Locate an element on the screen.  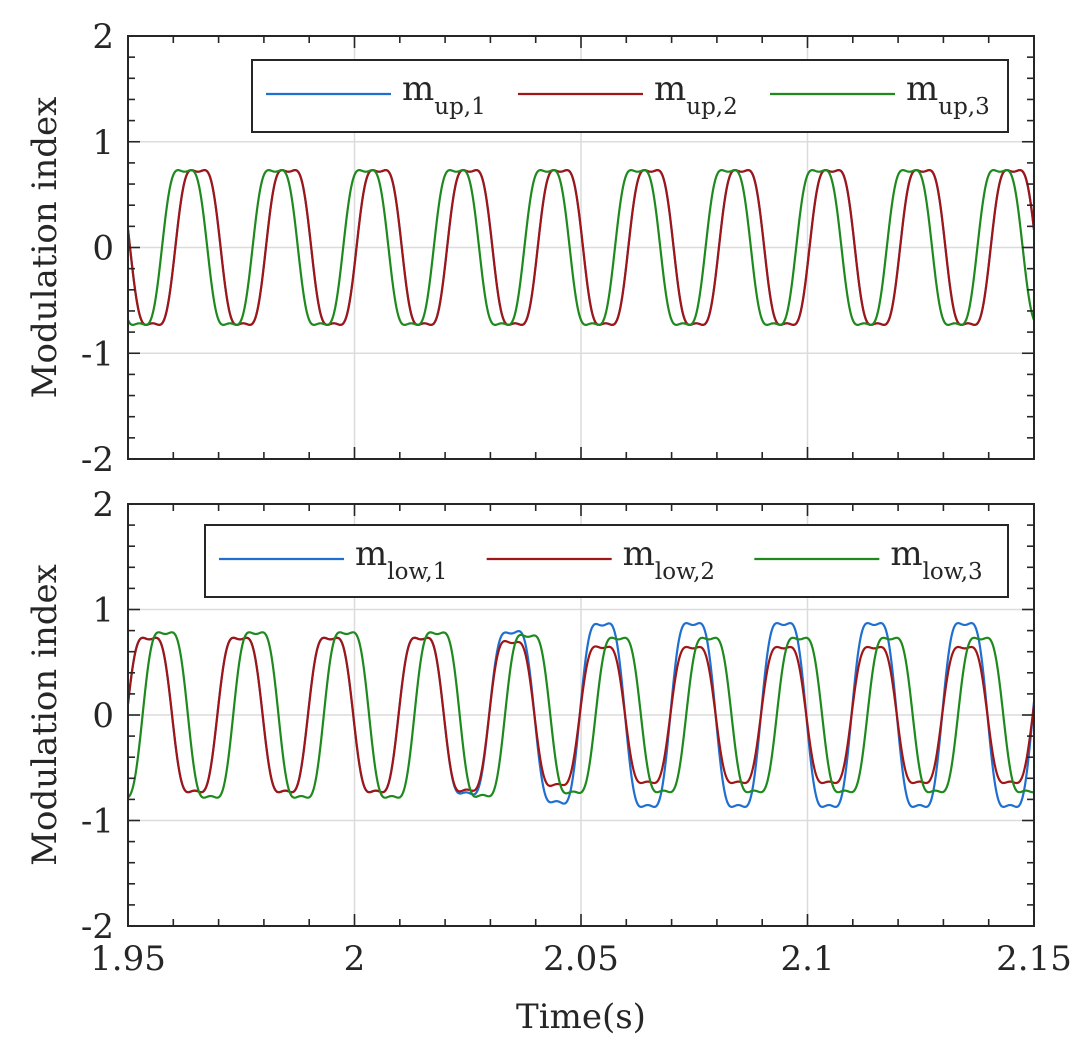
legend-label-m_up,2: mup,2 is located at coordinates (696, 94).